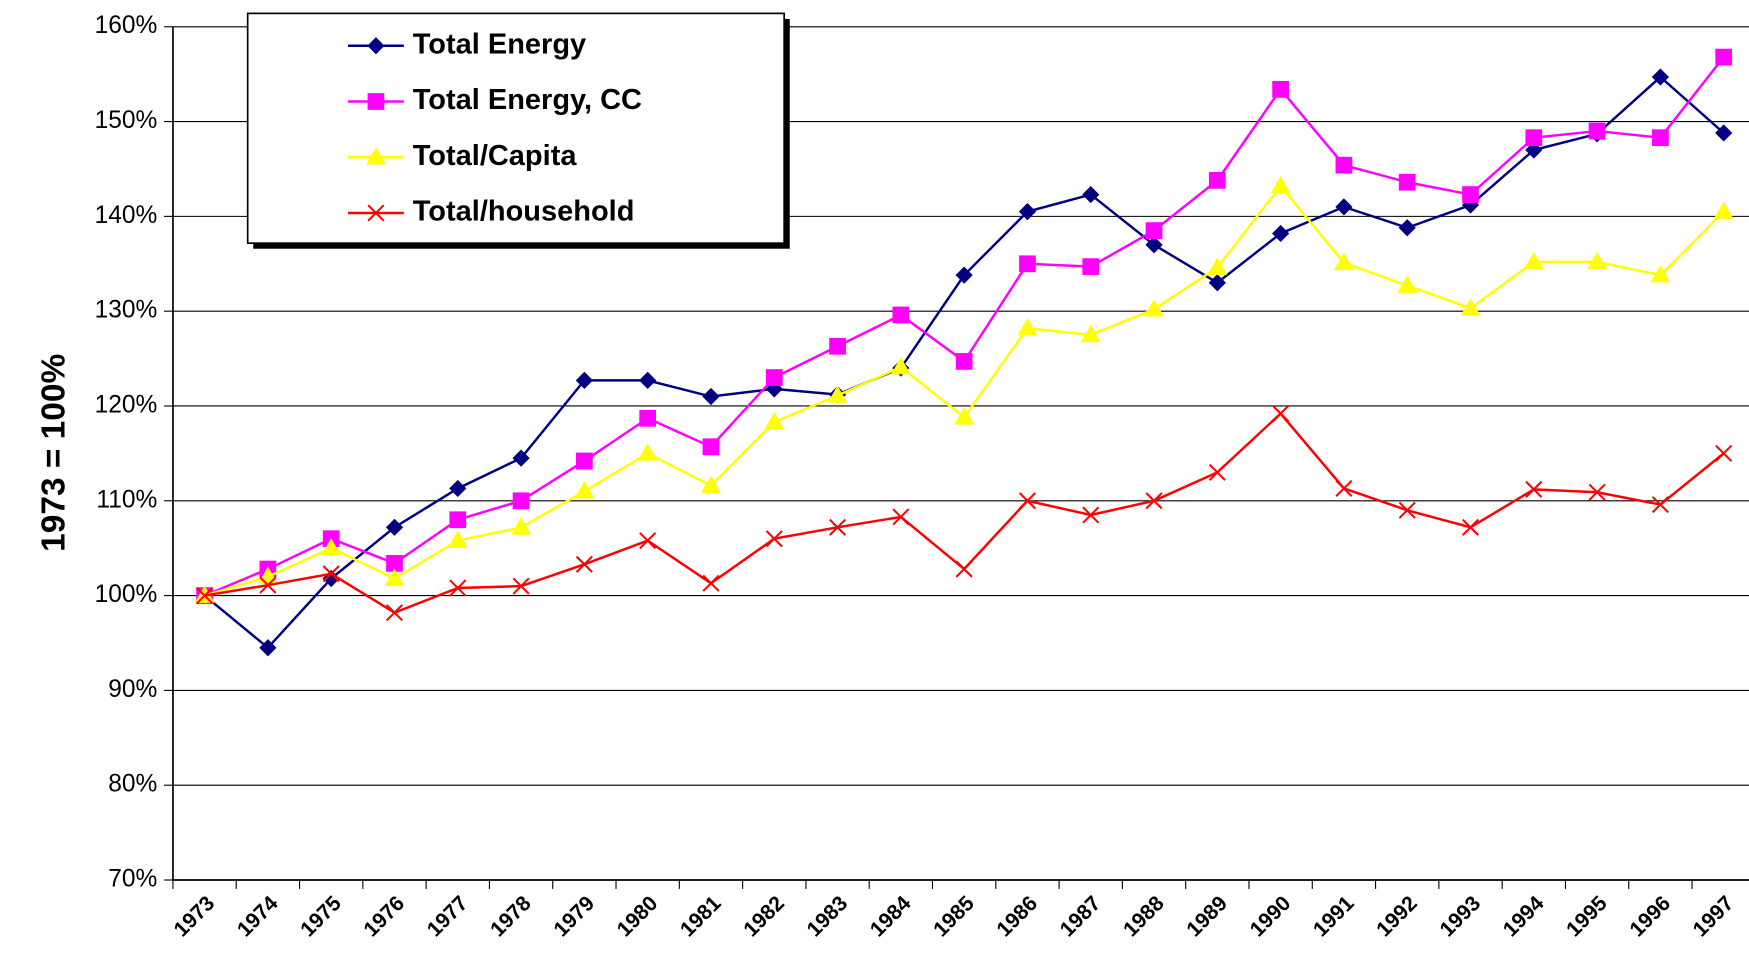  Describe the element at coordinates (1334, 917) in the screenshot. I see `x-tick-label: 1991` at that location.